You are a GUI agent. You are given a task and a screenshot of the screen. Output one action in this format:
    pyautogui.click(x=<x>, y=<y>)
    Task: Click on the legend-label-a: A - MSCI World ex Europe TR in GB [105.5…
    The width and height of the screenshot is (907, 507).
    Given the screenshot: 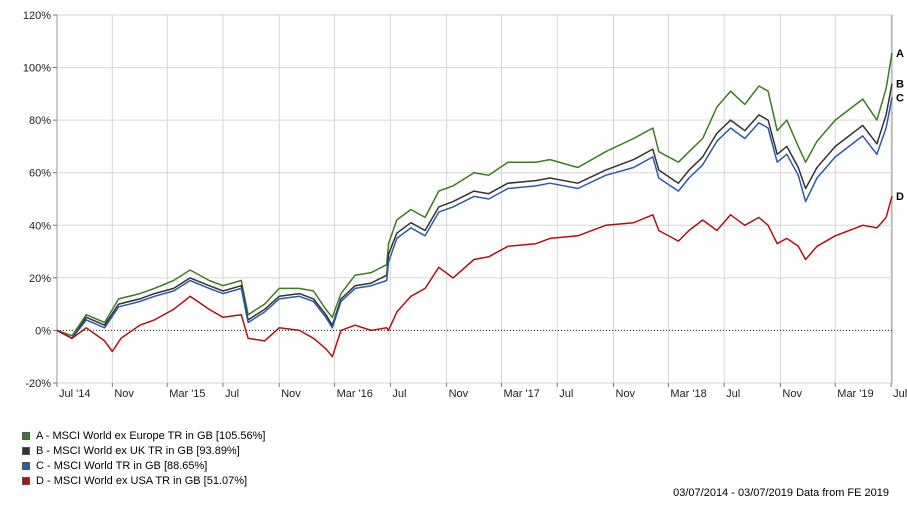 What is the action you would take?
    pyautogui.click(x=151, y=435)
    